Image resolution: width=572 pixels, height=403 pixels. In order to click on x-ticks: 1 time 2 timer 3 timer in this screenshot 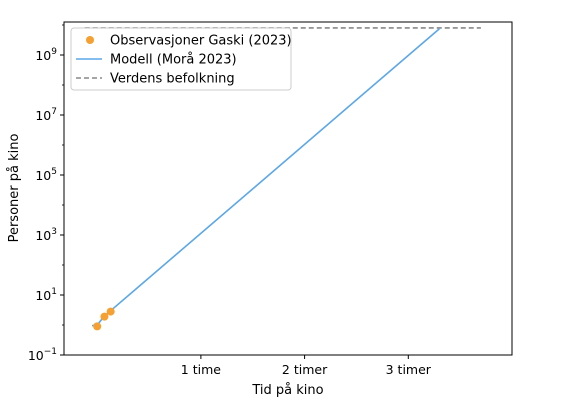, I will do `click(306, 366)`.